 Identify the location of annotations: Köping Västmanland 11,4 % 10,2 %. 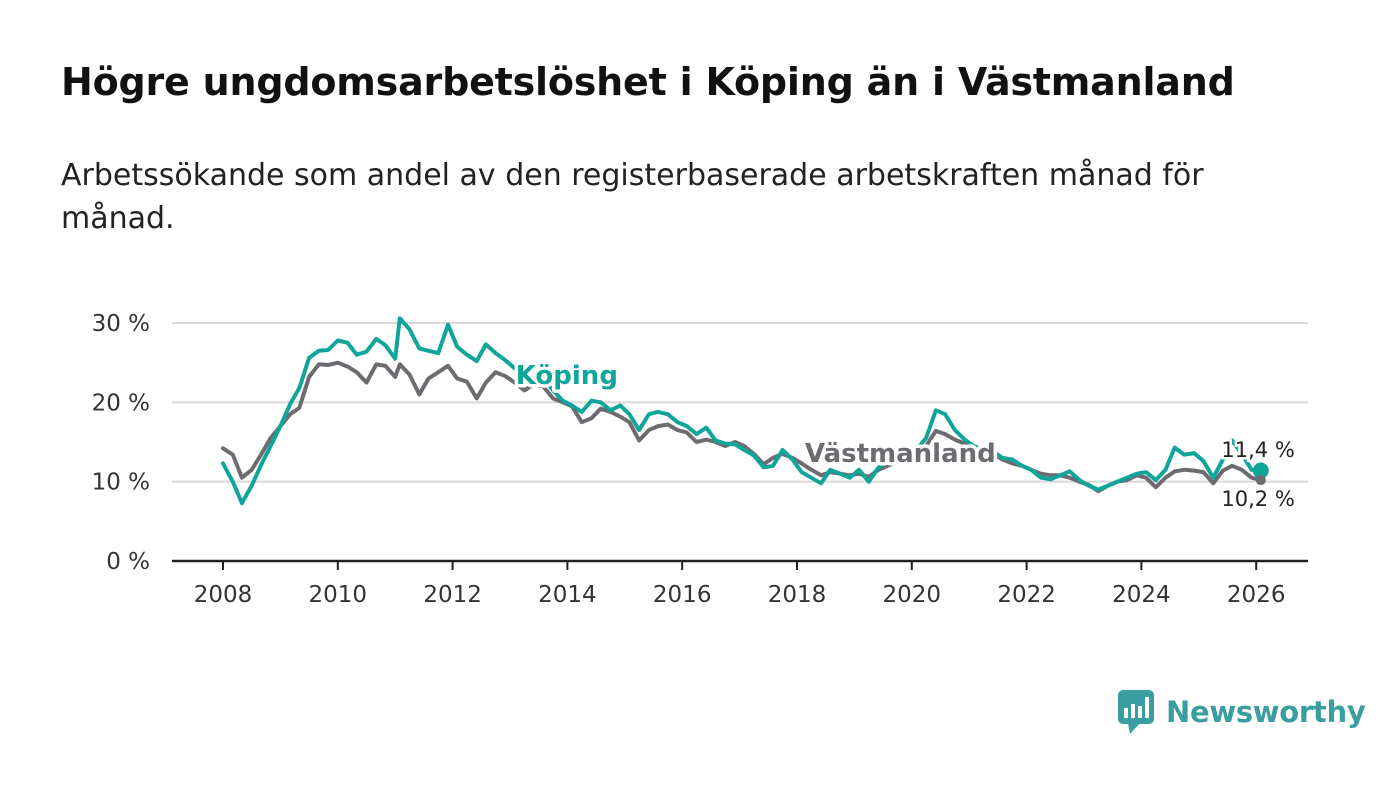
(904, 436).